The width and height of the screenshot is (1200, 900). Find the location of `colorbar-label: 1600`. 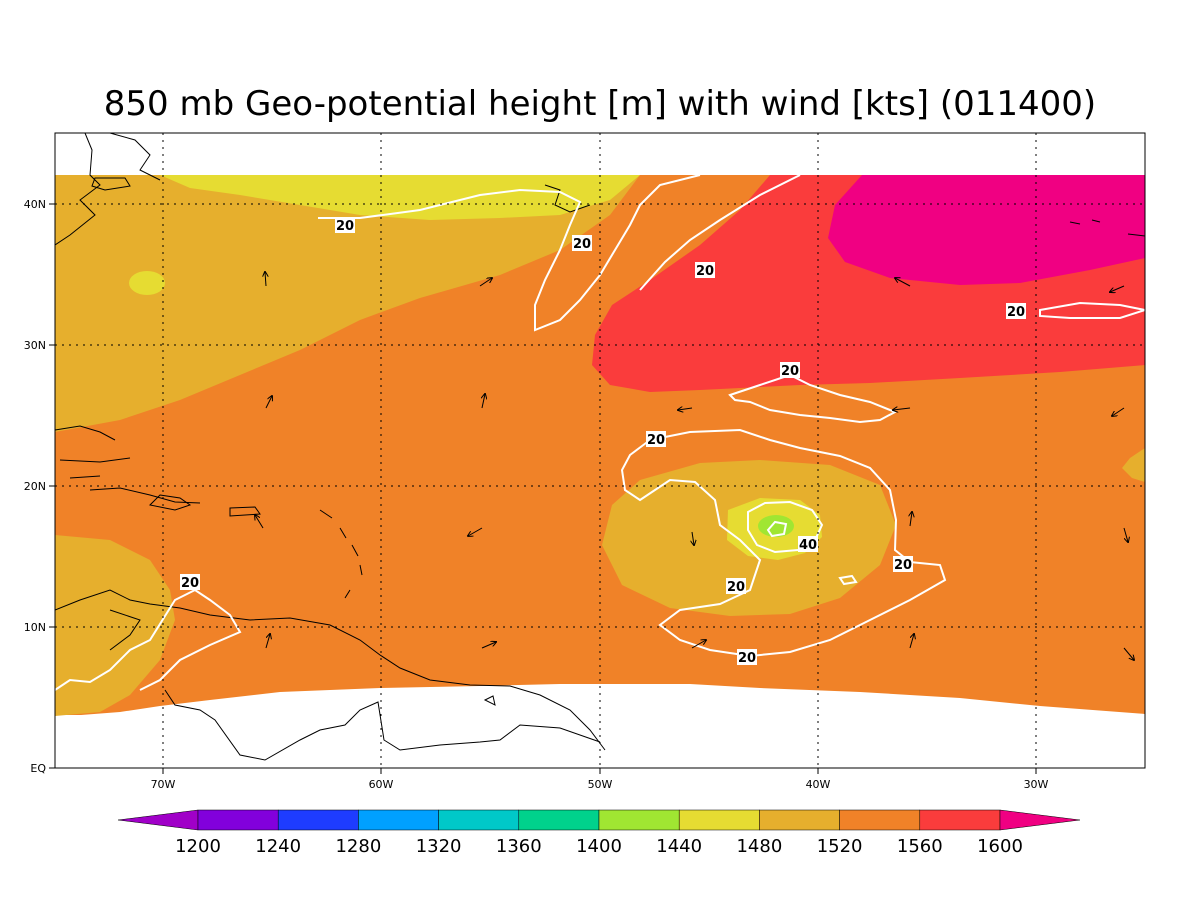

colorbar-label: 1600 is located at coordinates (1000, 846).